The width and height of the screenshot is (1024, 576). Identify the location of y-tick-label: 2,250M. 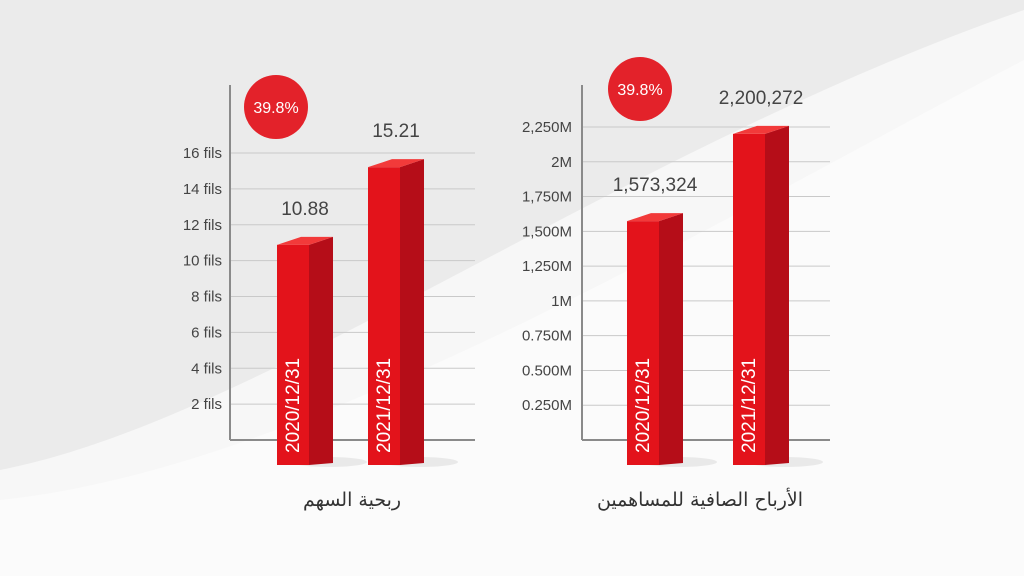
(547, 127).